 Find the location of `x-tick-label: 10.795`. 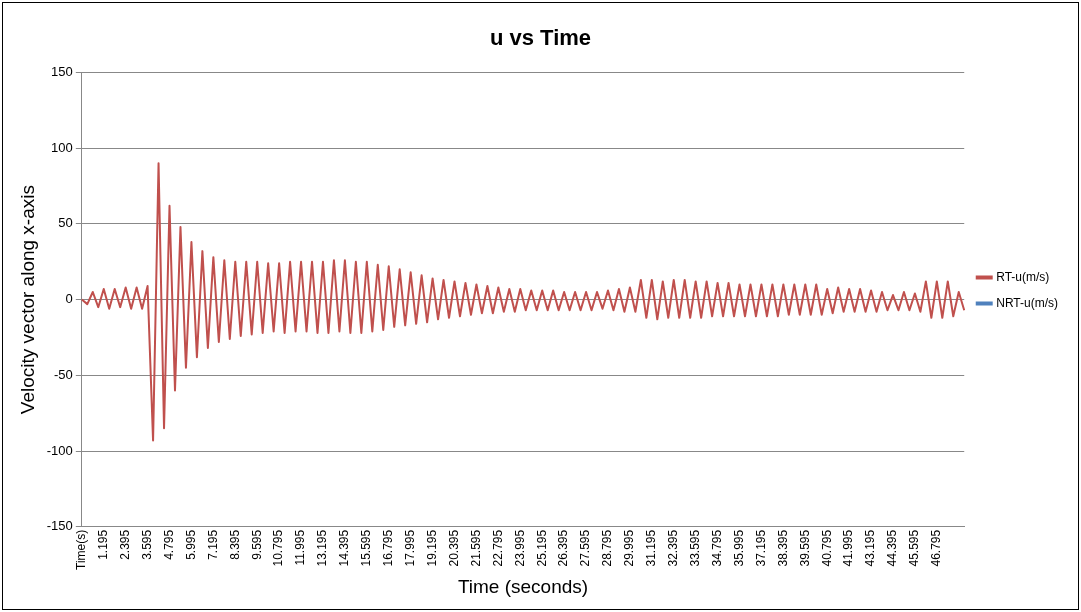

x-tick-label: 10.795 is located at coordinates (278, 548).